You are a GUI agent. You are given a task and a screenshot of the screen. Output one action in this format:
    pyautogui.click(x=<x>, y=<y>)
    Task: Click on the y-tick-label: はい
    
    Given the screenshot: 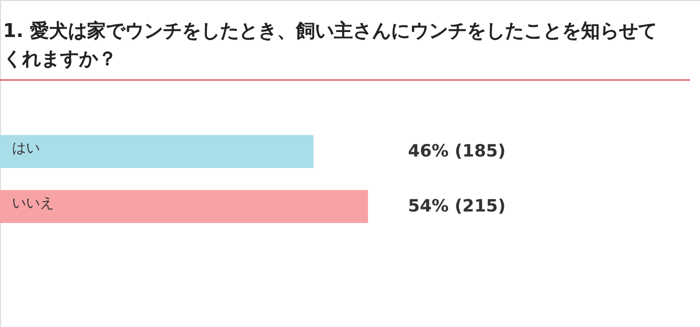 What is the action you would take?
    pyautogui.click(x=26, y=148)
    